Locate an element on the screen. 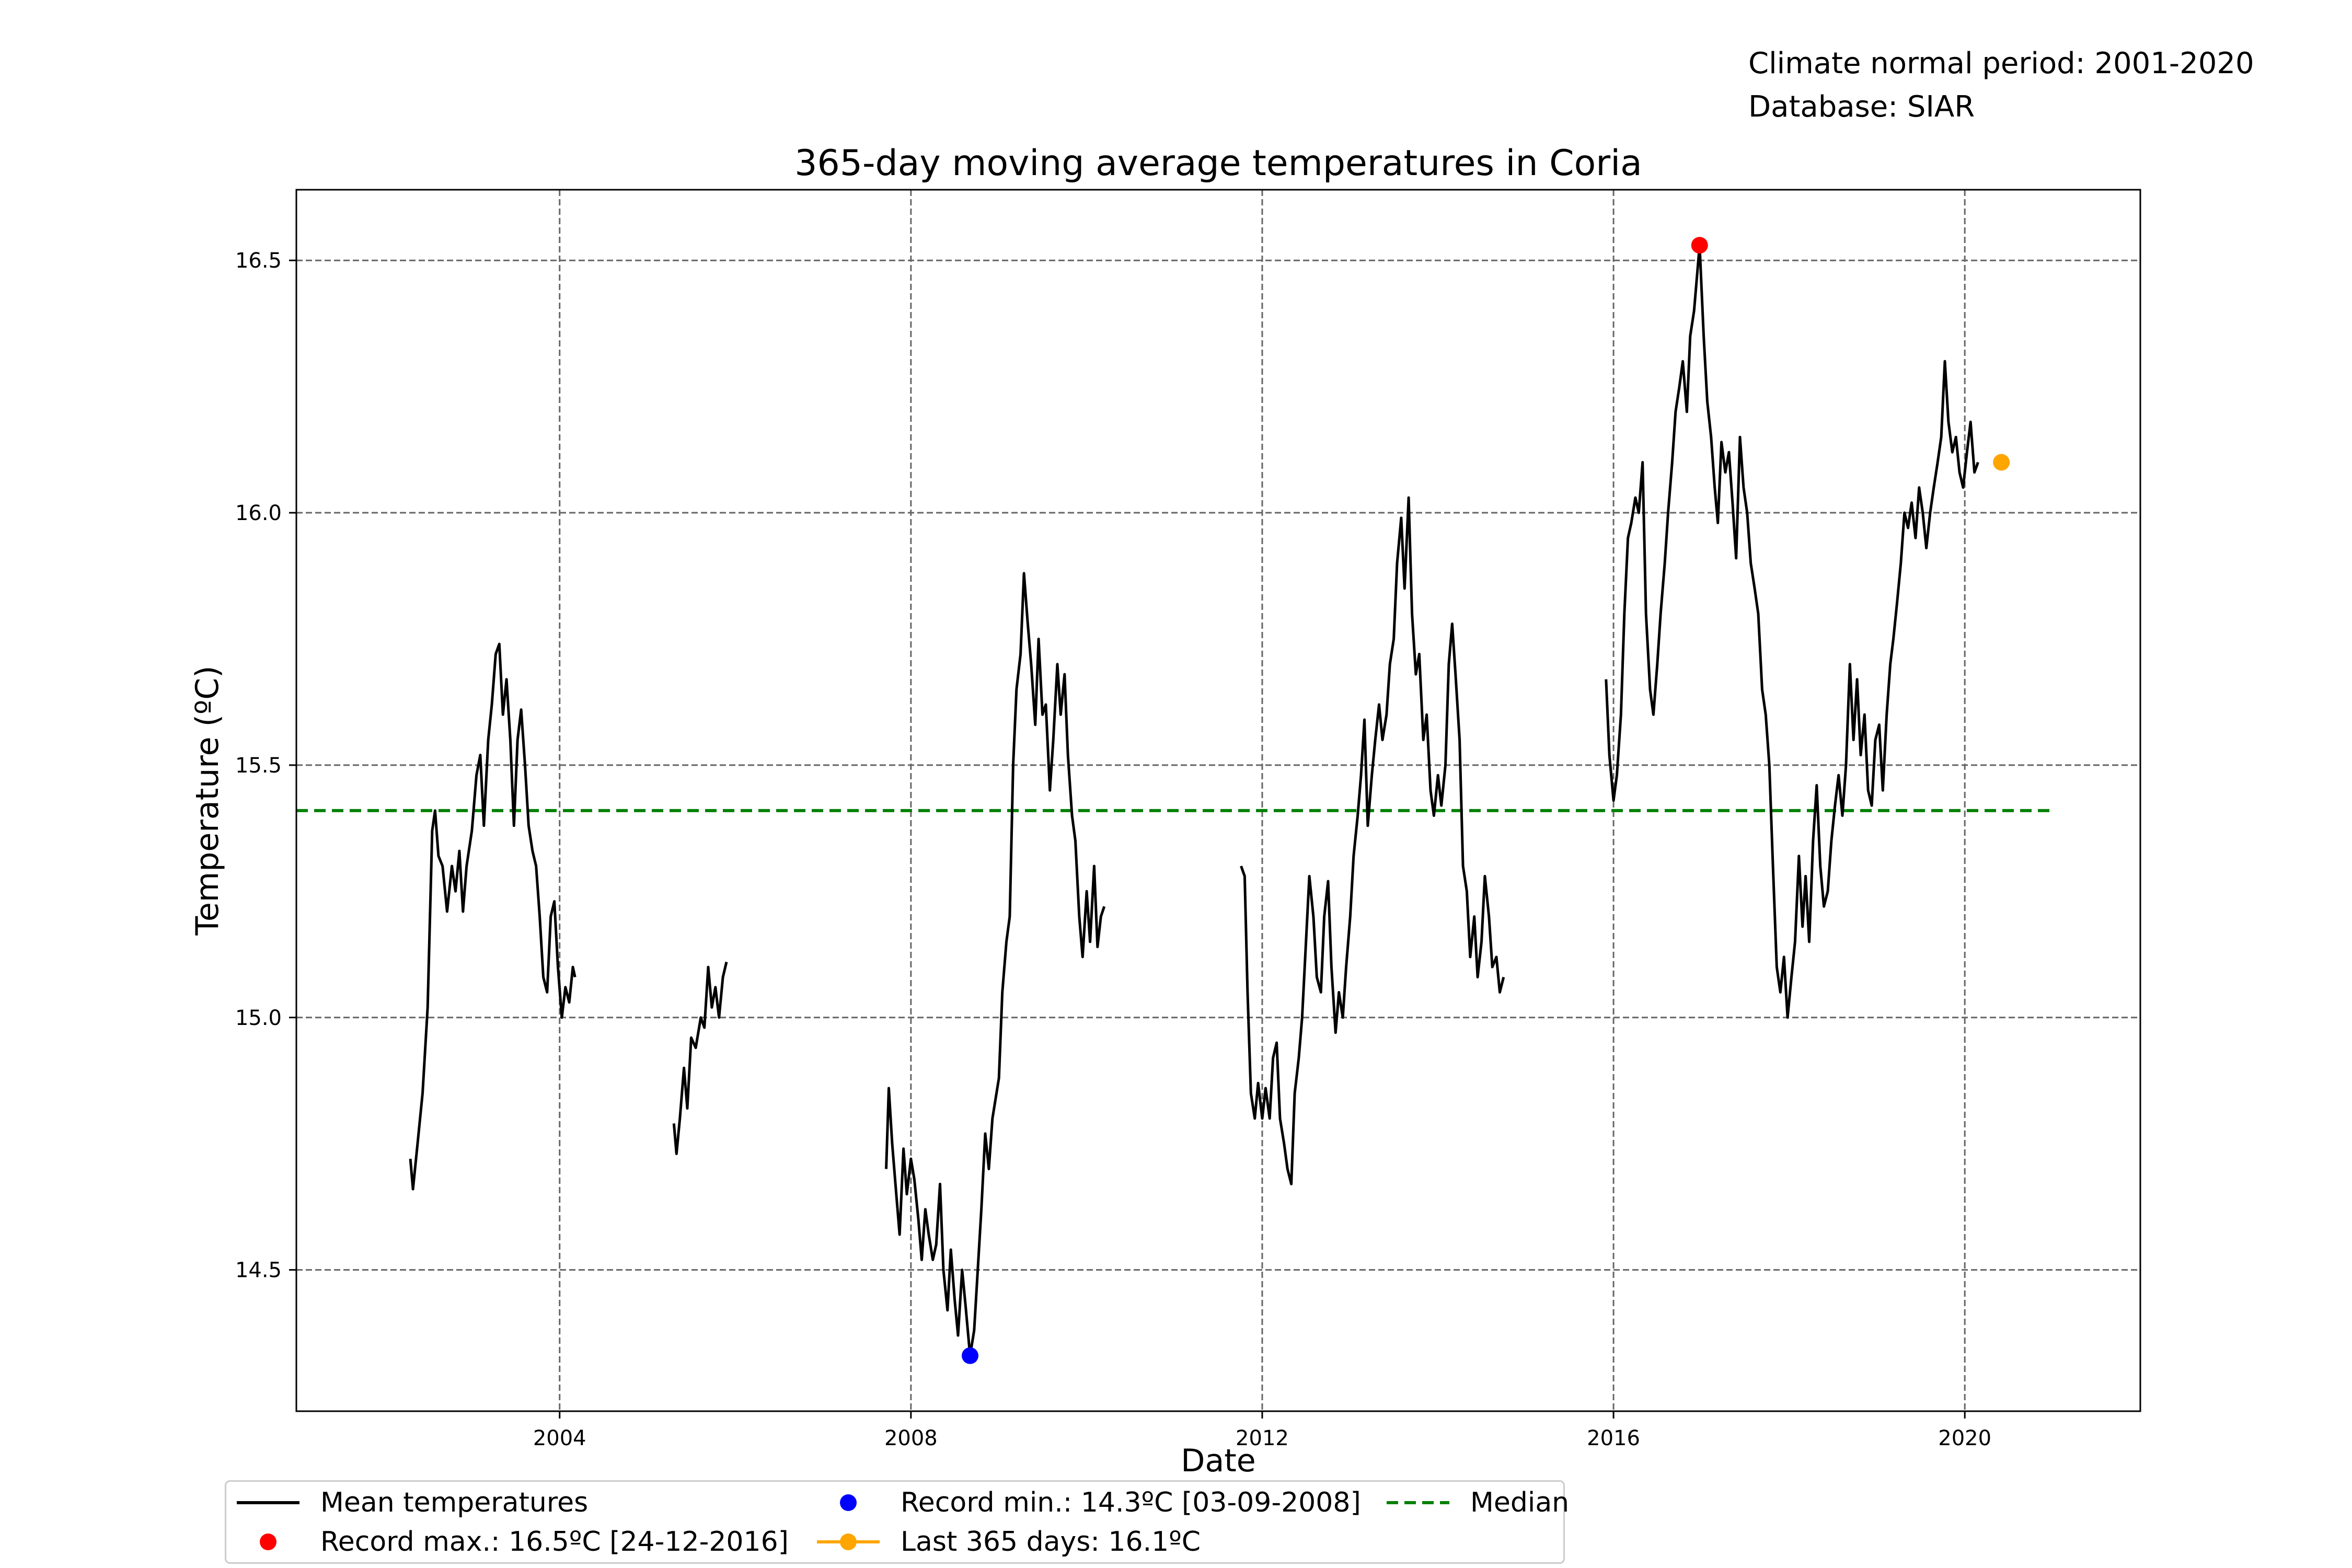 The image size is (2352, 1568). legend-swatch-median is located at coordinates (1418, 1502).